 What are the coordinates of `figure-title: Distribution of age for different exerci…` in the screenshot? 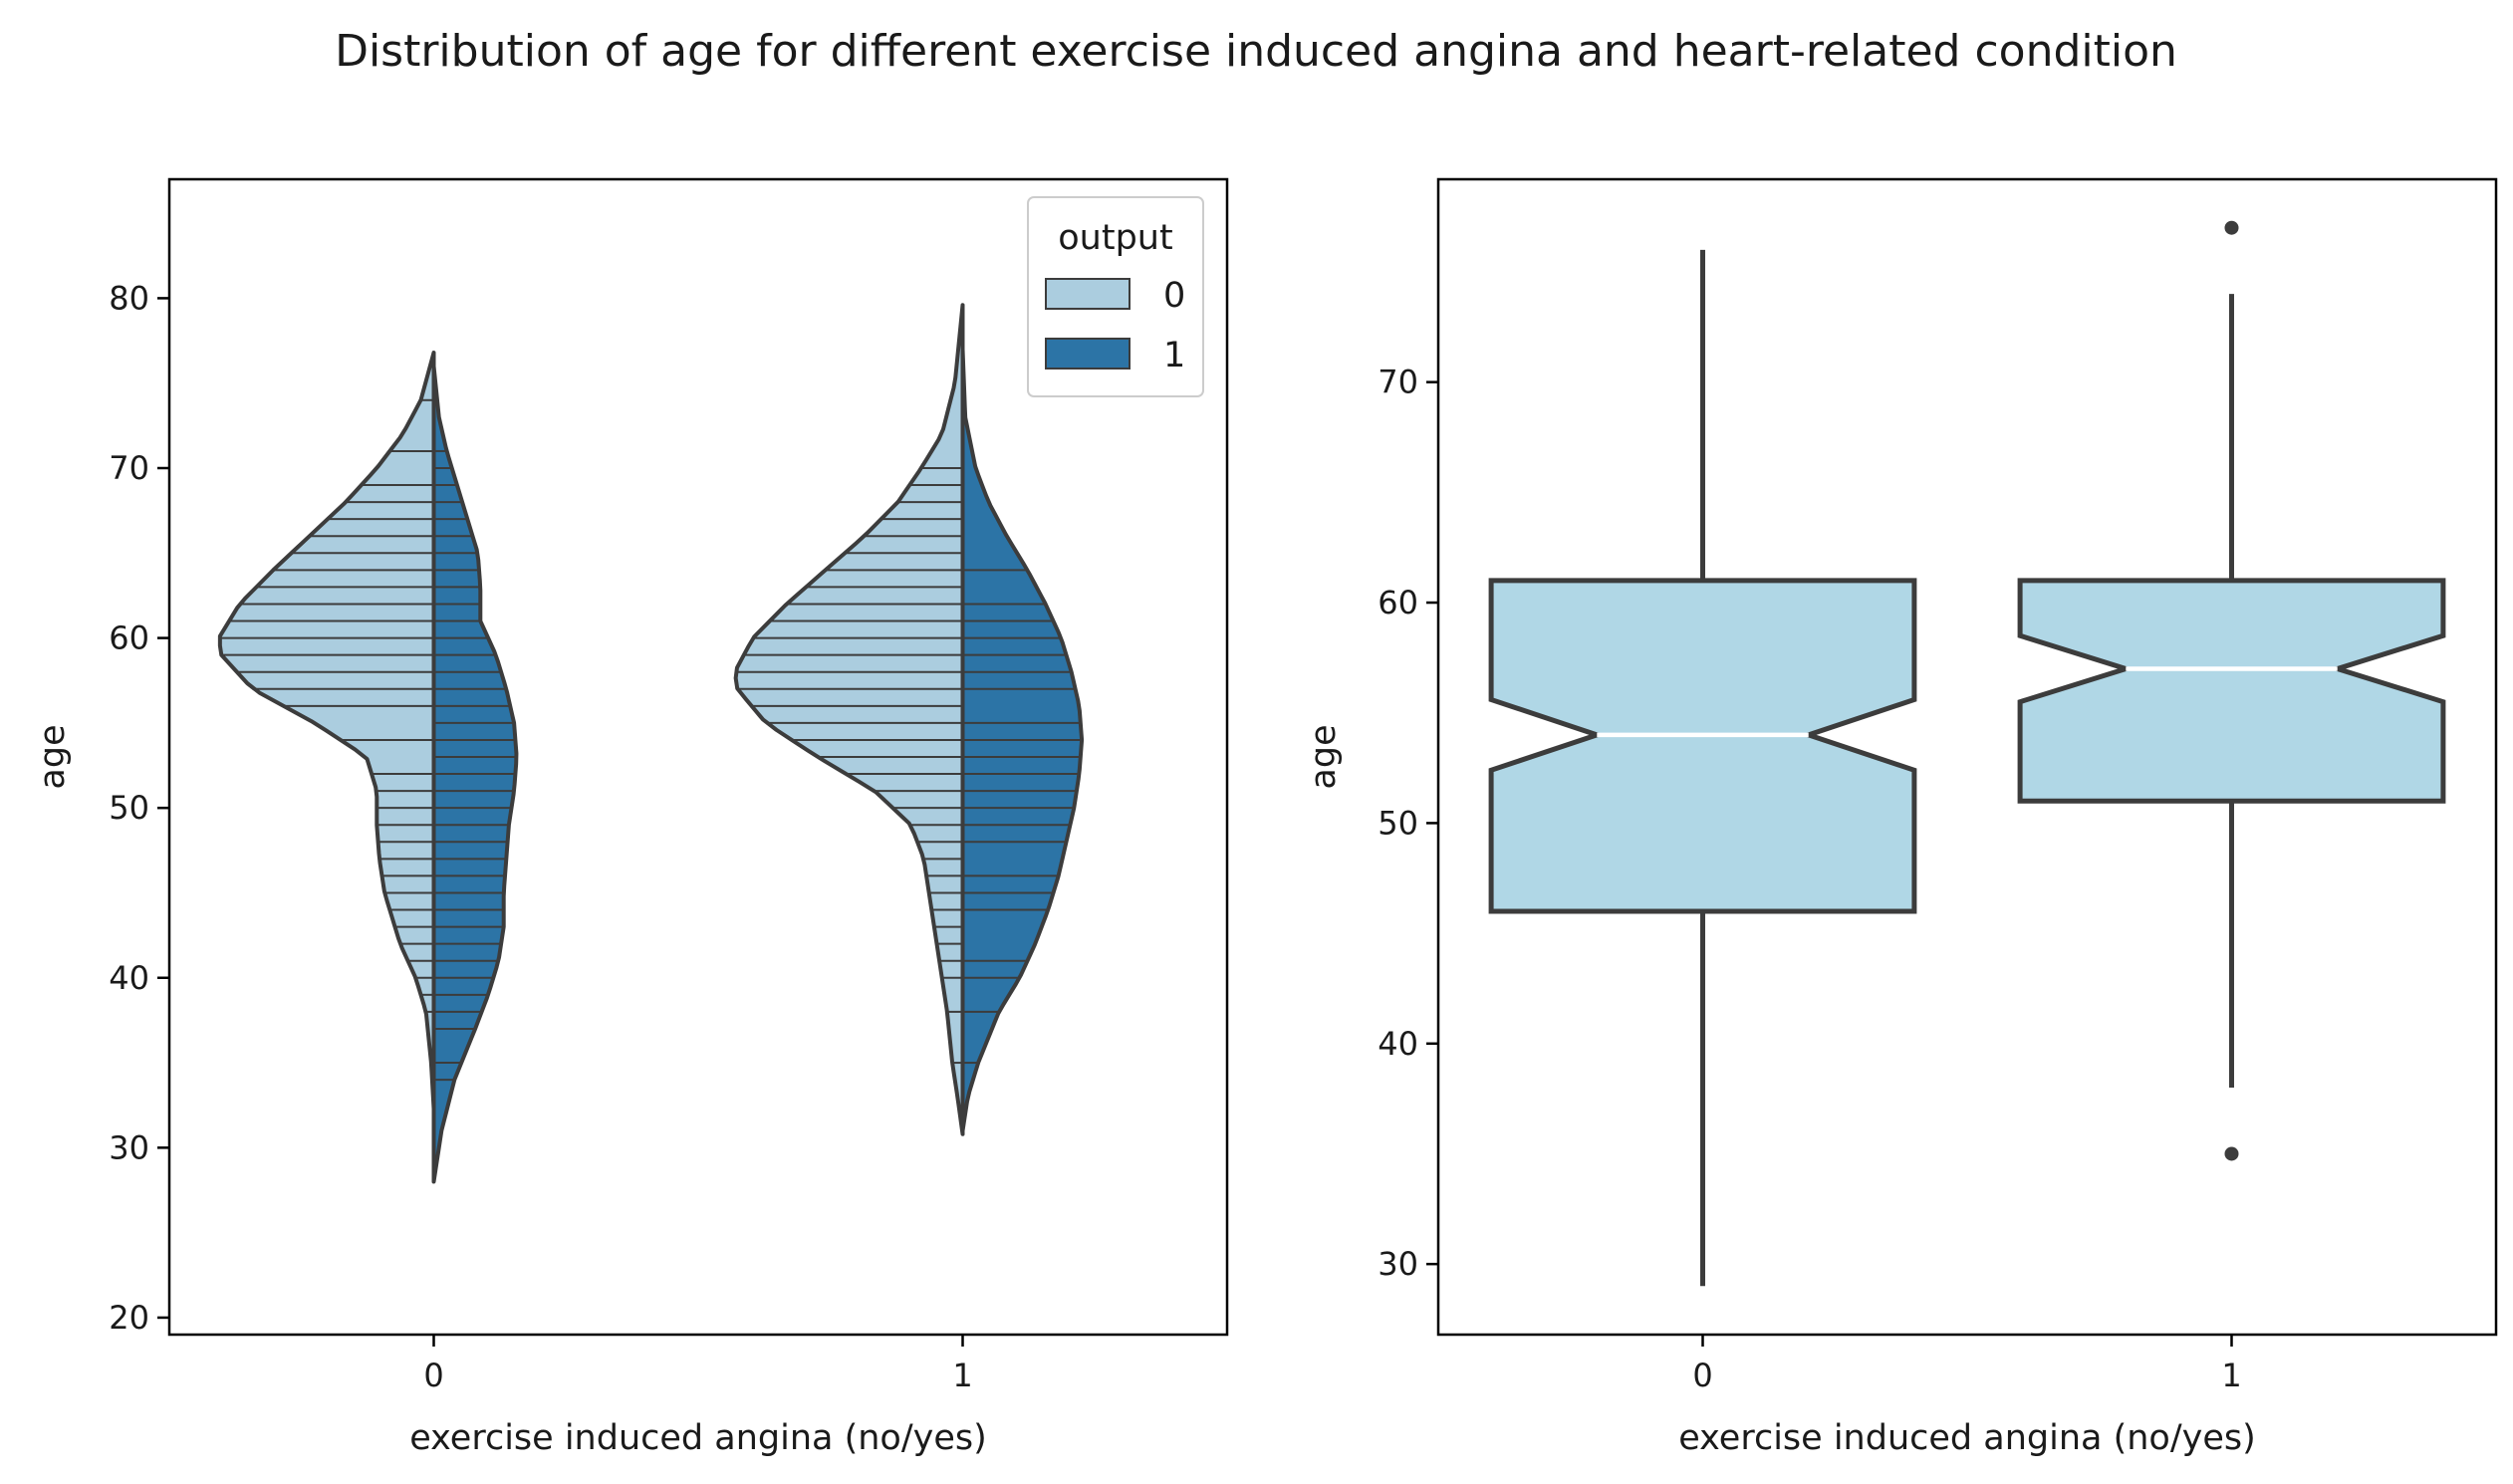 It's located at (1256, 51).